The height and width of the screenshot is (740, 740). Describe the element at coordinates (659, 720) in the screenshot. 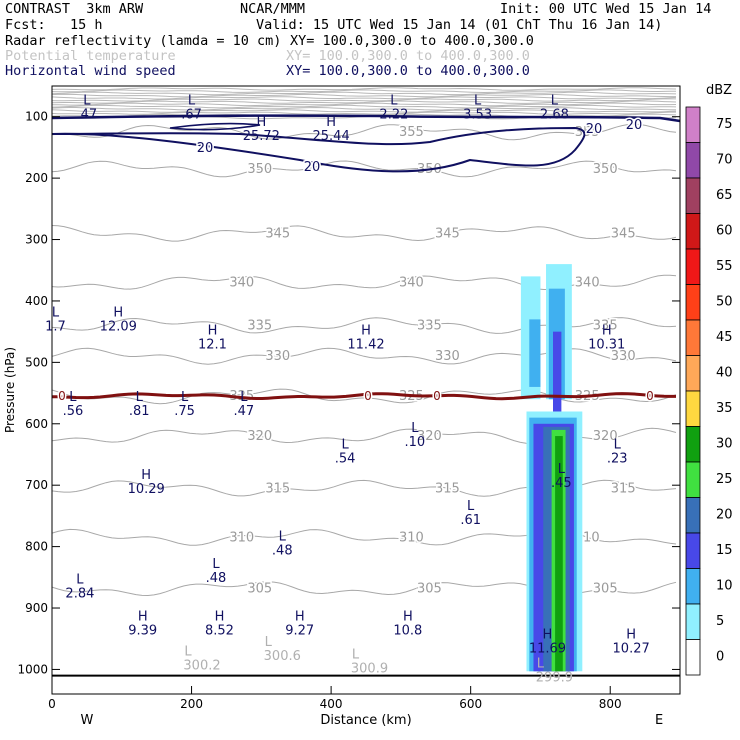

I see `x-east-label: E` at that location.